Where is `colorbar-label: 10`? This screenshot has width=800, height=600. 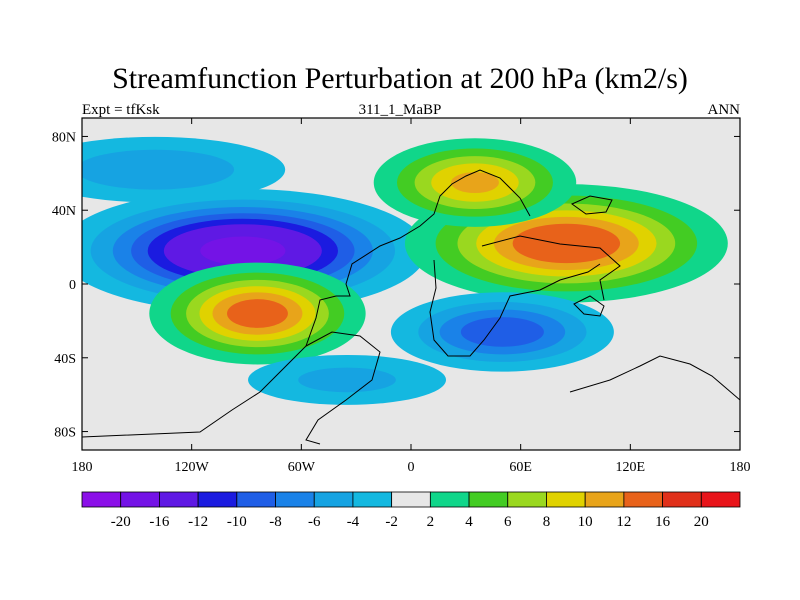
colorbar-label: 10 is located at coordinates (585, 522).